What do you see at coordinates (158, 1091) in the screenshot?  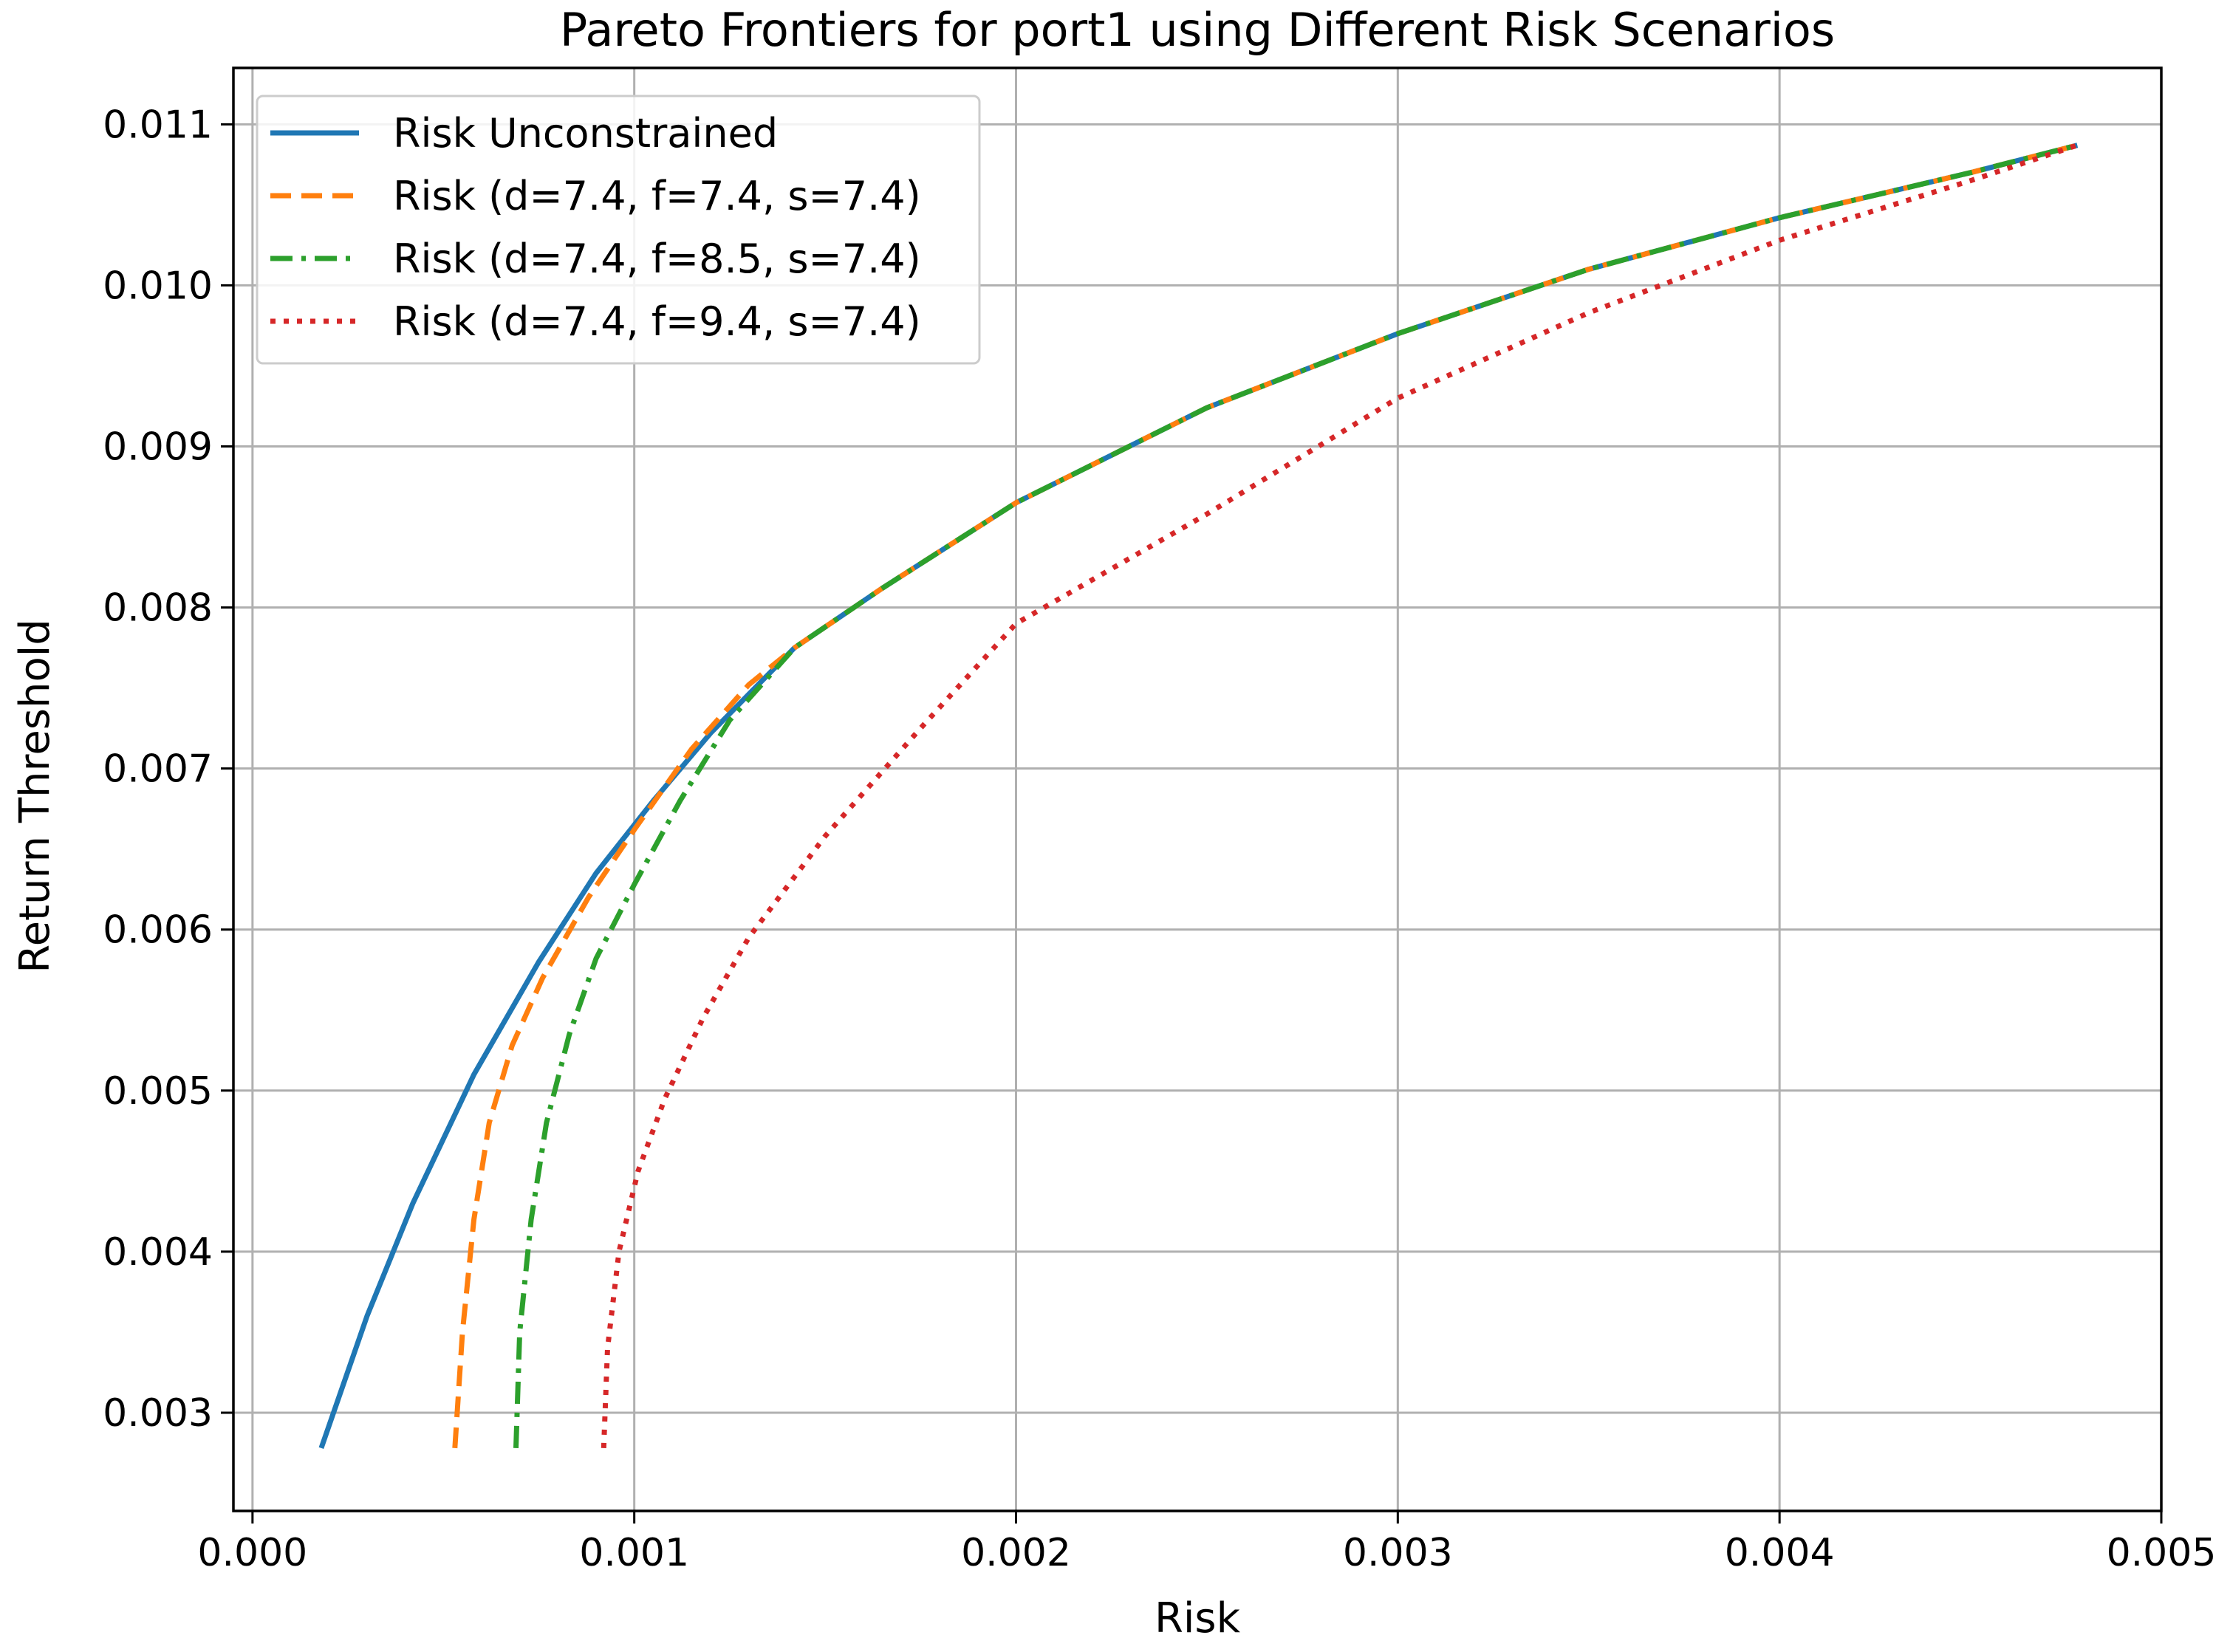 I see `y-tick-label: 0.005` at bounding box center [158, 1091].